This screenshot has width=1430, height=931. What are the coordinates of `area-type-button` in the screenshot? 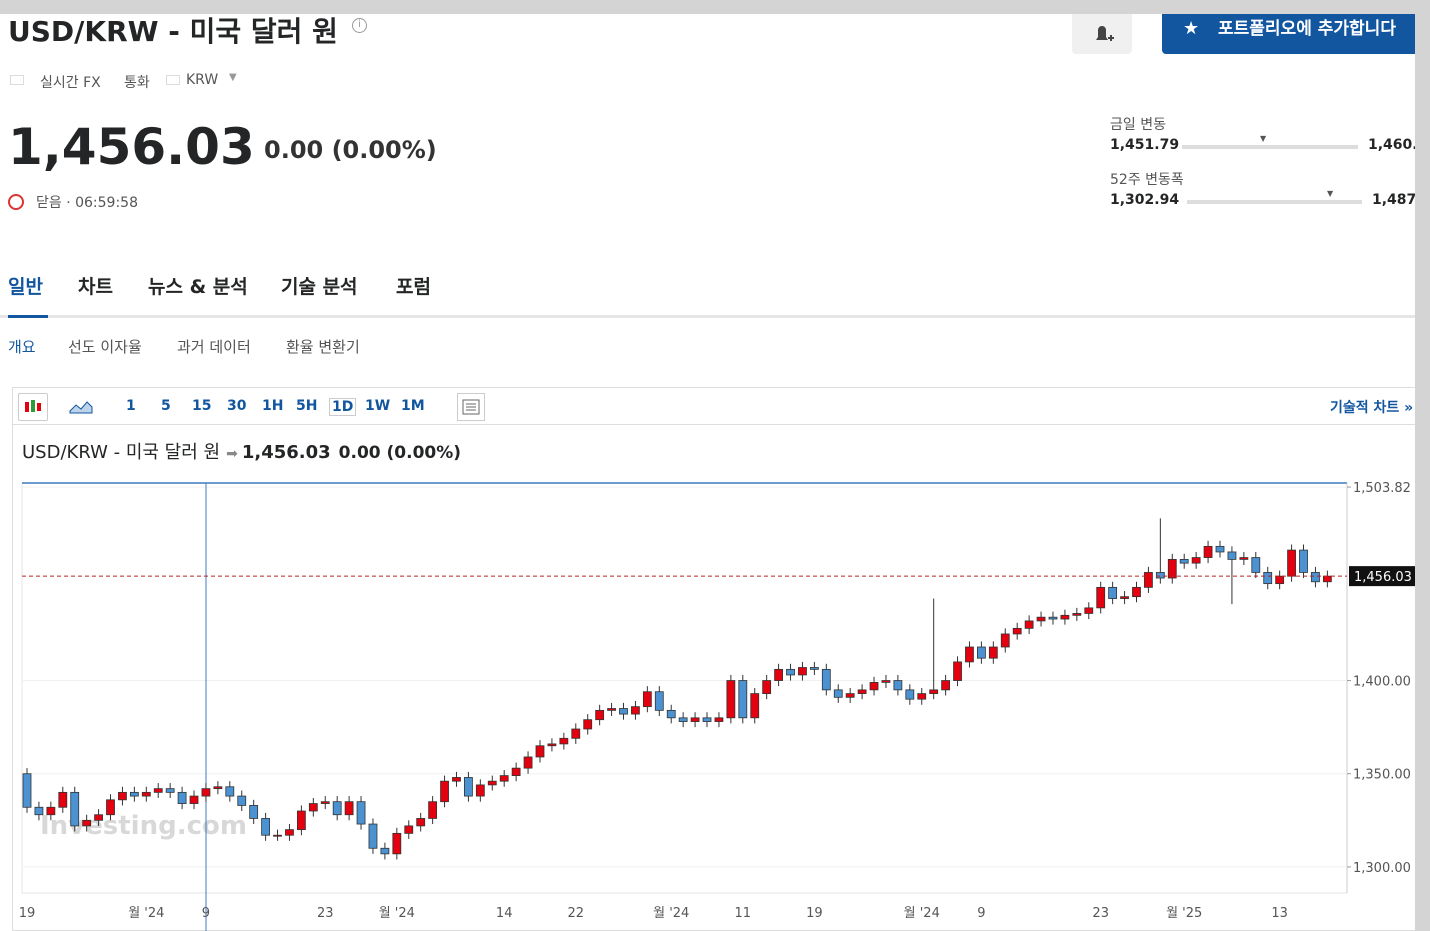 It's located at (81, 408).